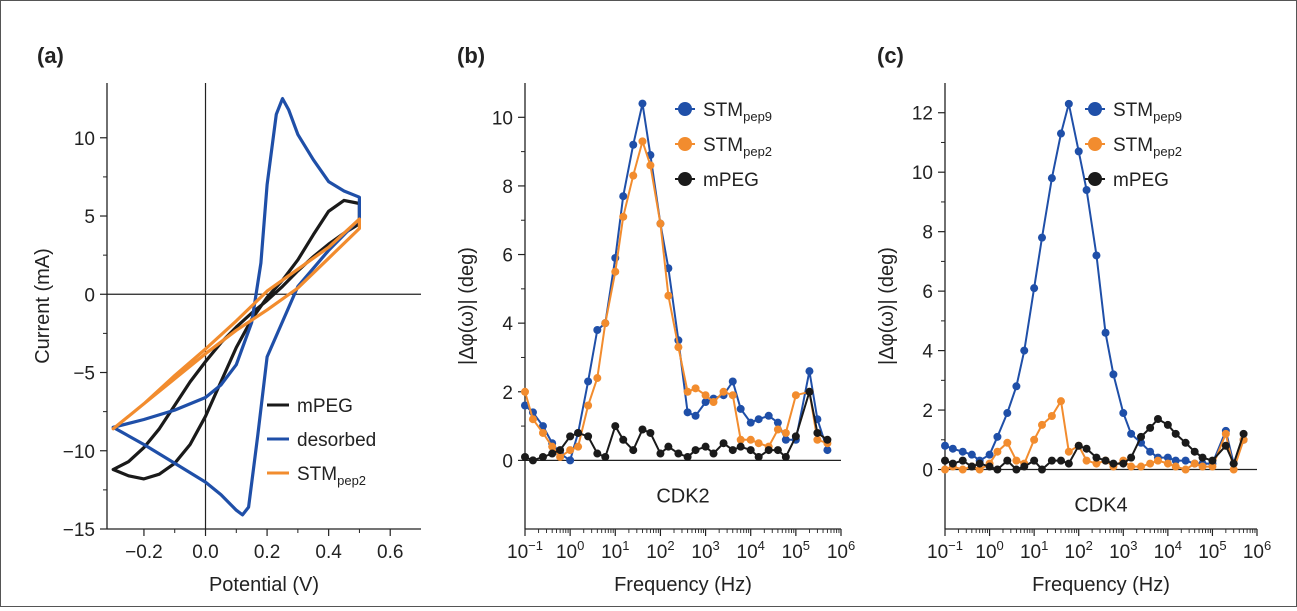 Image resolution: width=1297 pixels, height=611 pixels. What do you see at coordinates (751, 550) in the screenshot?
I see `x-tick-label: 10⁴` at bounding box center [751, 550].